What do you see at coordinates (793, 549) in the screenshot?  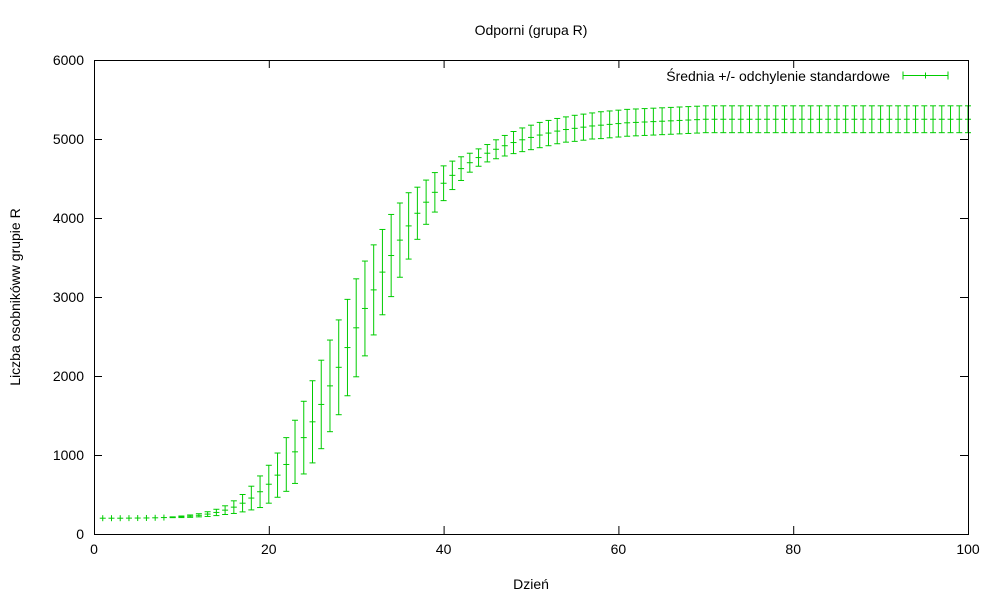 I see `x-tick-label: 80` at bounding box center [793, 549].